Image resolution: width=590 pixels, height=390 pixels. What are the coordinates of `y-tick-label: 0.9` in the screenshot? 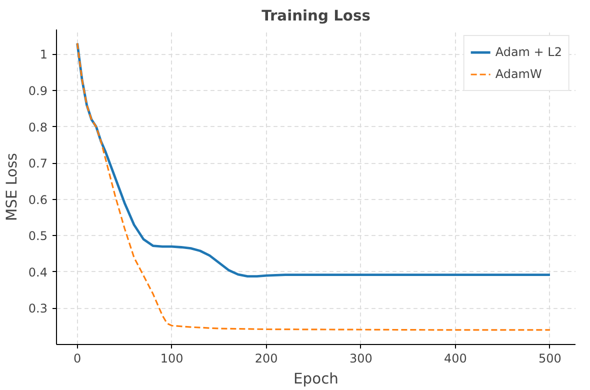 It's located at (38, 91).